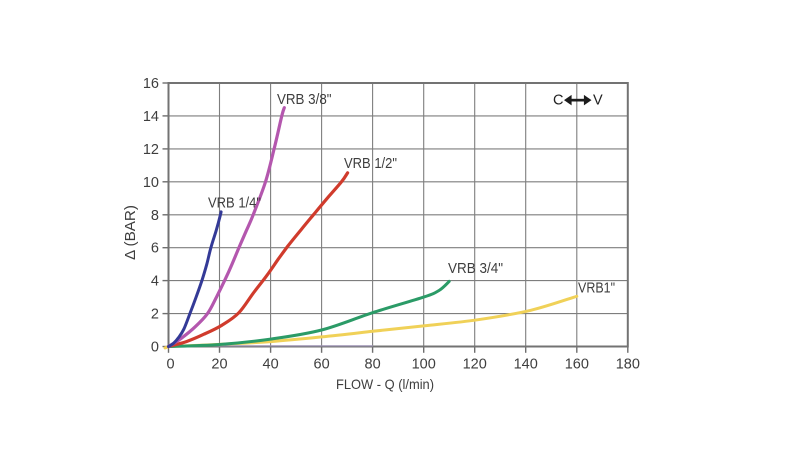  What do you see at coordinates (628, 365) in the screenshot?
I see `svg-text: 180` at bounding box center [628, 365].